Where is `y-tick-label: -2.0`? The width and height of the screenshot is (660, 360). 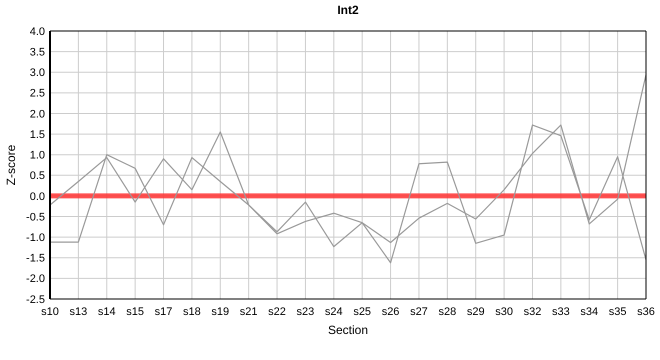 y-tick-label: -2.0 is located at coordinates (35, 279).